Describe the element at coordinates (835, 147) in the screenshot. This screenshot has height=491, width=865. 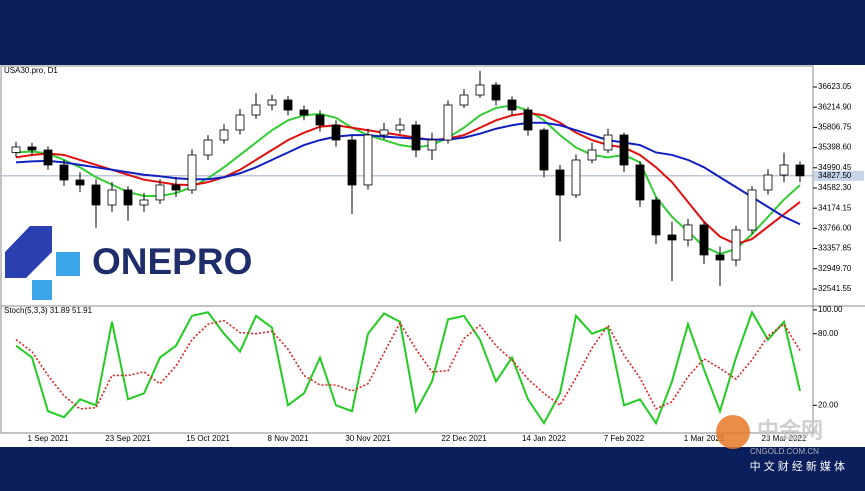
I see `y-tick-label: 35398.60` at that location.